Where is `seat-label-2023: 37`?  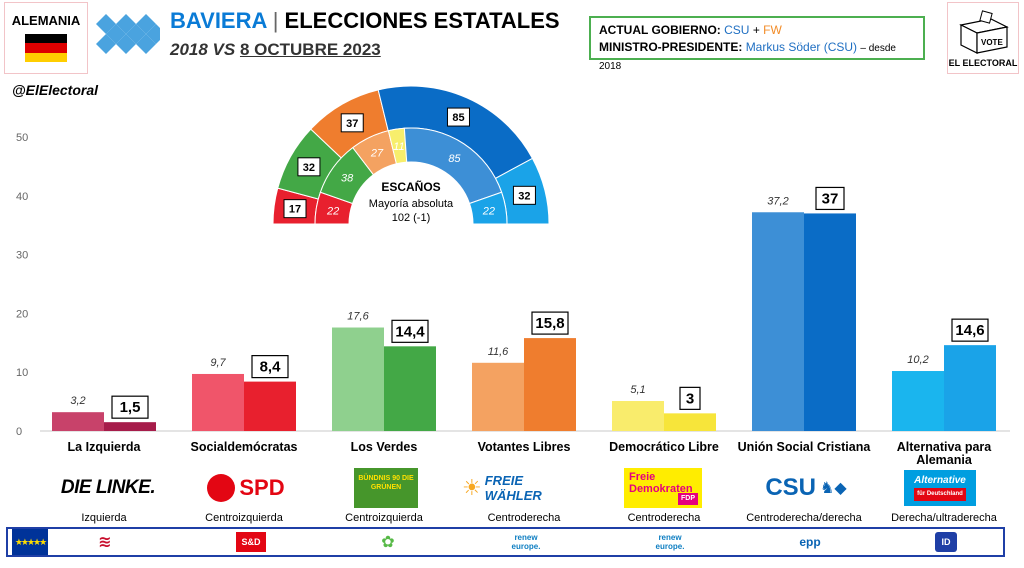 seat-label-2023: 37 is located at coordinates (352, 124).